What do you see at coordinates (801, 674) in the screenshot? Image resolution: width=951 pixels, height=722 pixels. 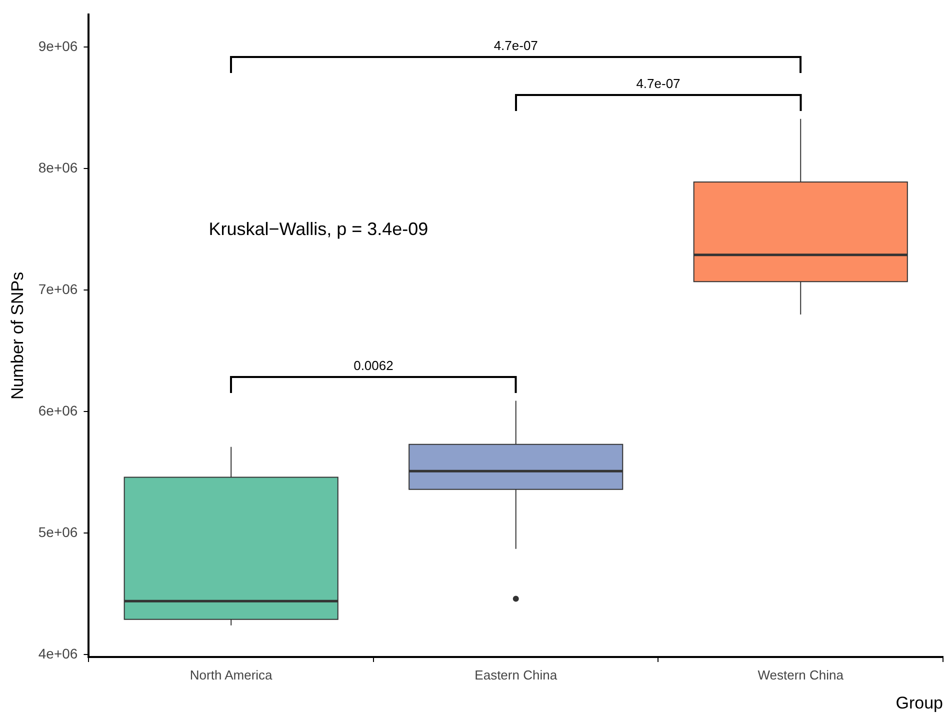 I see `x-tick-label: Western China` at bounding box center [801, 674].